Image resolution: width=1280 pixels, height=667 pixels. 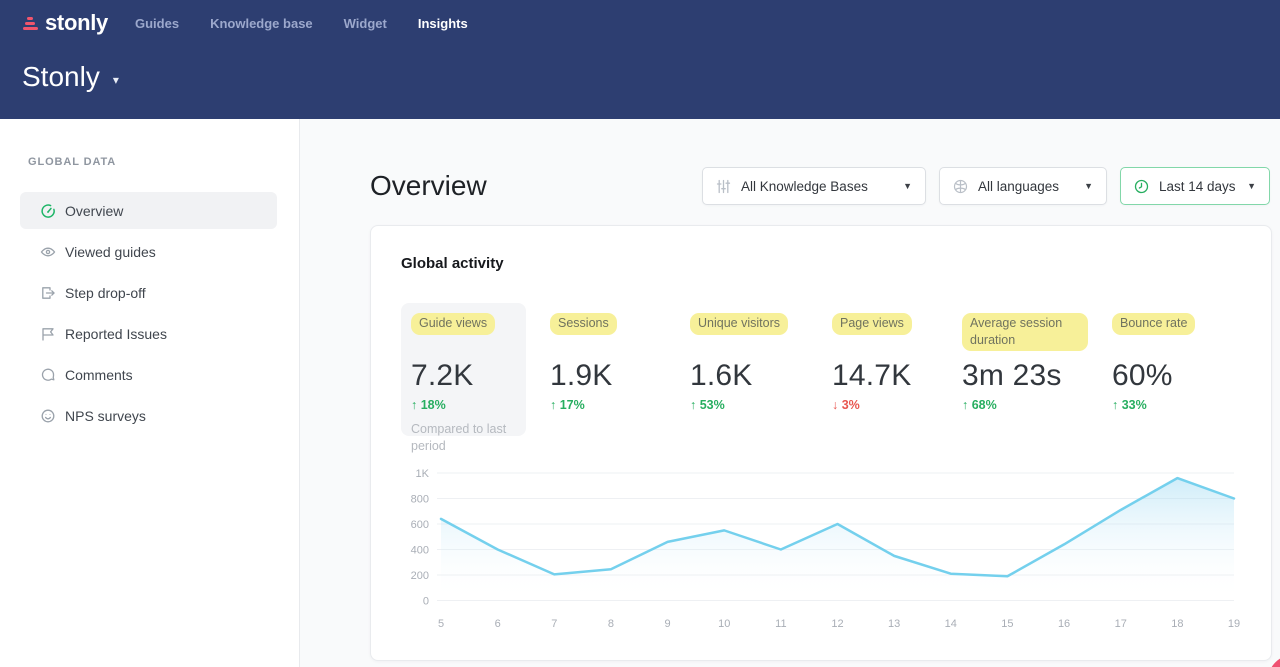 What do you see at coordinates (48, 416) in the screenshot?
I see `smiley-icon` at bounding box center [48, 416].